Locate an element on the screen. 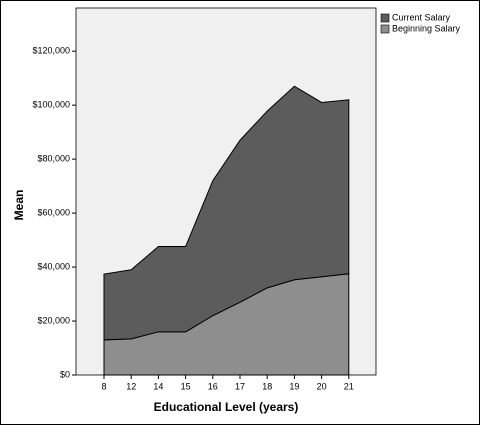 This screenshot has height=425, width=480. x-tick-label: 15 is located at coordinates (186, 386).